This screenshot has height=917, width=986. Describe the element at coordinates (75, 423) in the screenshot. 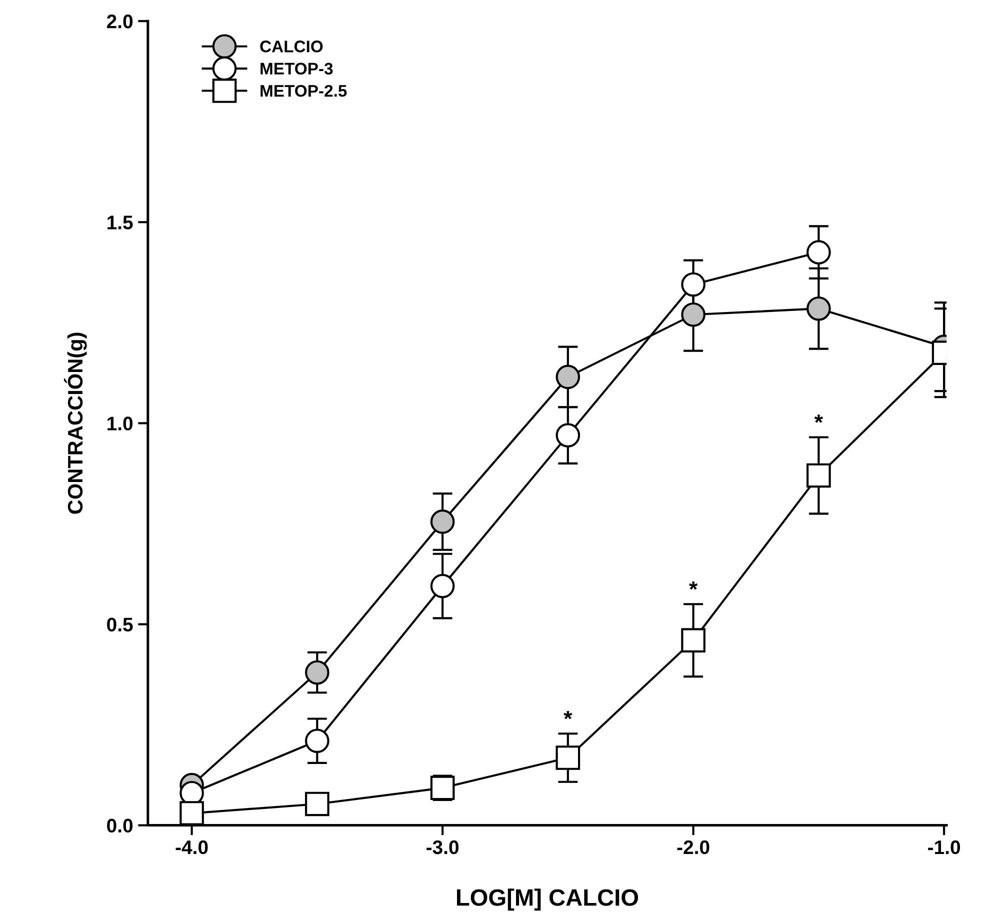

I see `y-axis-title: CONTRACCIÓN(g)` at that location.